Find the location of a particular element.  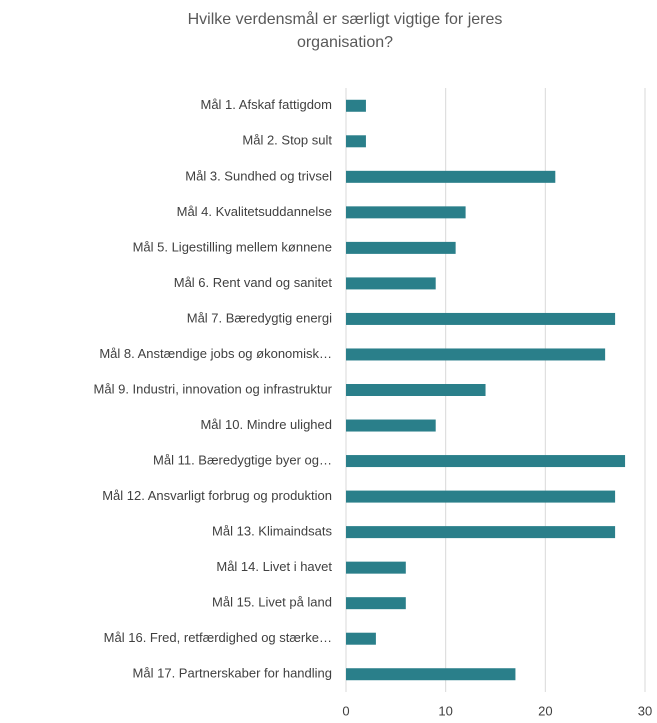

y-tick-label: Mål 4. Kvalitetsuddannelse is located at coordinates (254, 211).